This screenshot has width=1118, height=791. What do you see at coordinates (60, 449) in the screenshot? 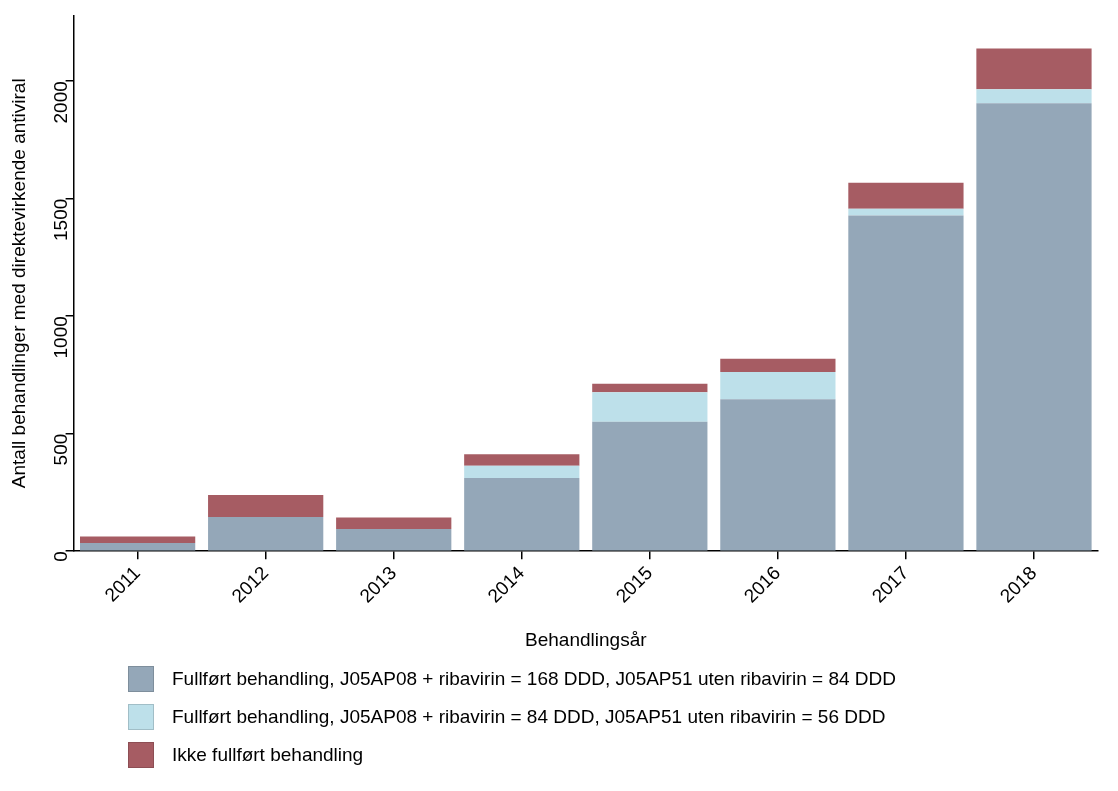
I see `y-tick-label: 500` at bounding box center [60, 449].